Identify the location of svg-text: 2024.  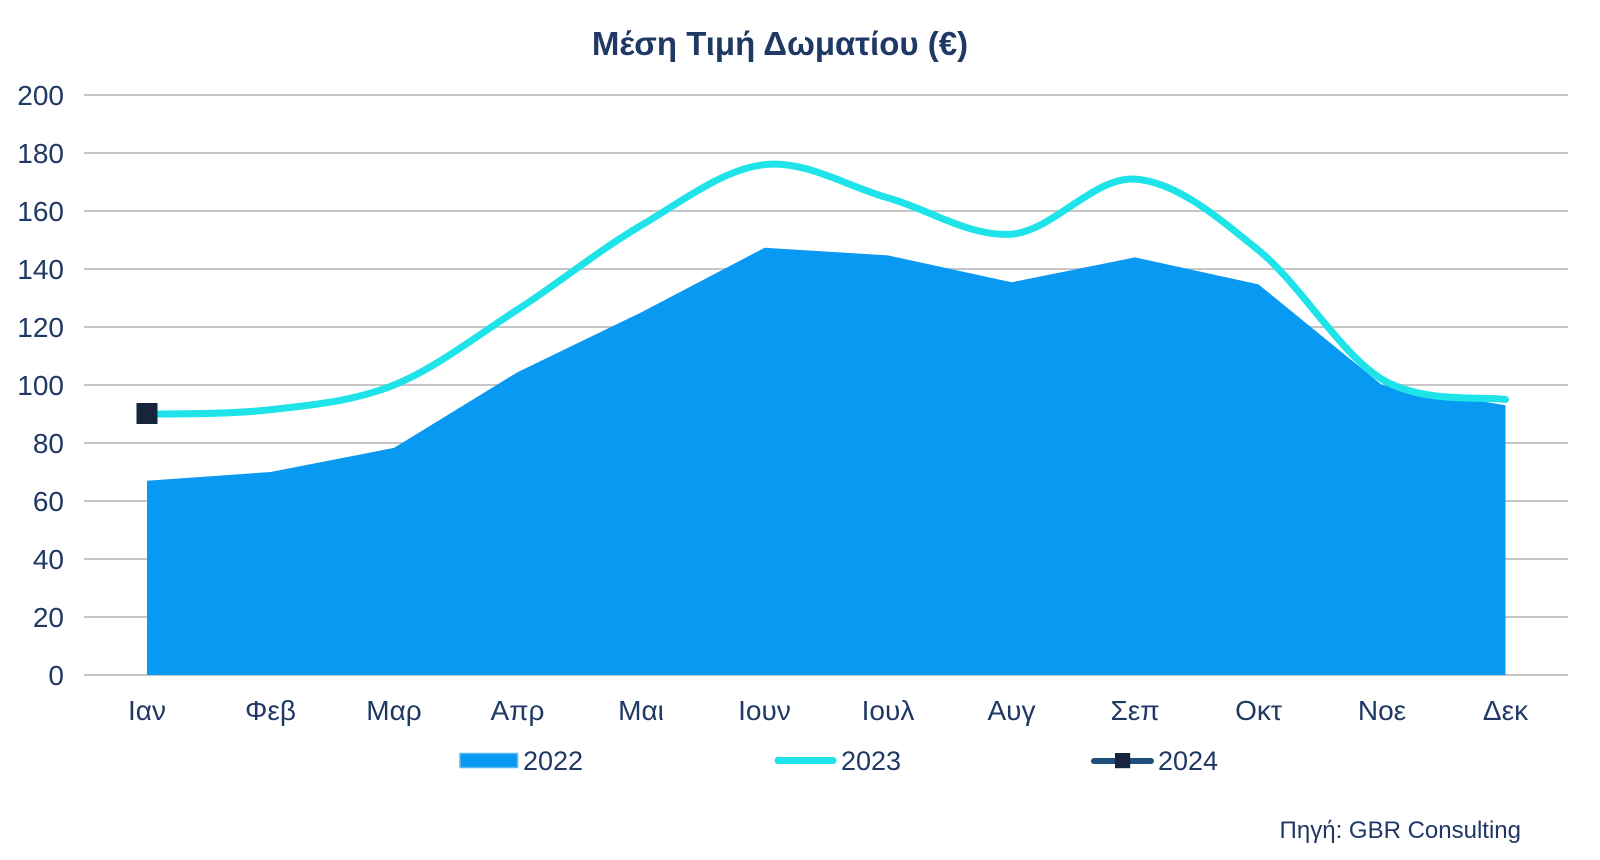
(1188, 761).